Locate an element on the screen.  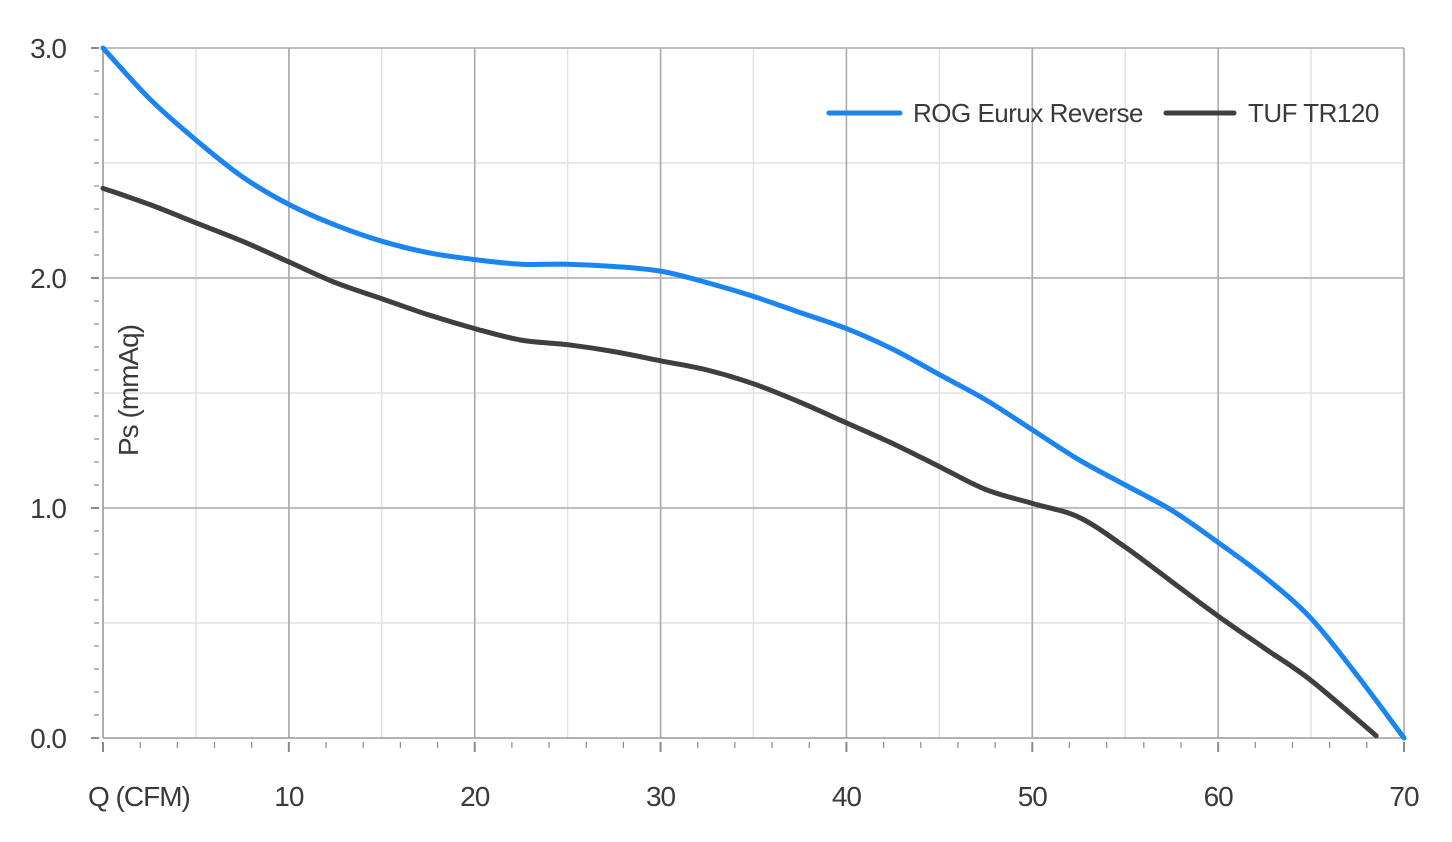
x-tick-label: 70 is located at coordinates (1404, 796).